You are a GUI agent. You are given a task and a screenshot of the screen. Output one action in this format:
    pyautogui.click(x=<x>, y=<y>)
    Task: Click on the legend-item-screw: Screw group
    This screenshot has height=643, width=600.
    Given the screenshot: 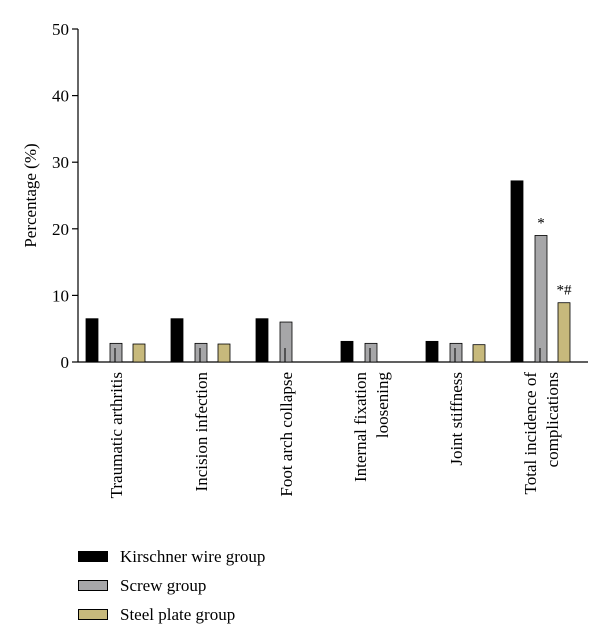 What is the action you would take?
    pyautogui.click(x=171, y=585)
    